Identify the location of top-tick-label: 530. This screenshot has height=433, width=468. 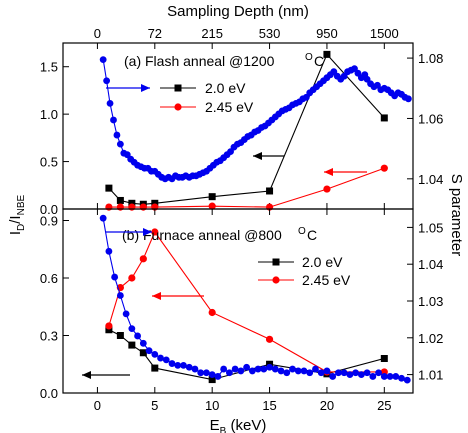
(270, 33).